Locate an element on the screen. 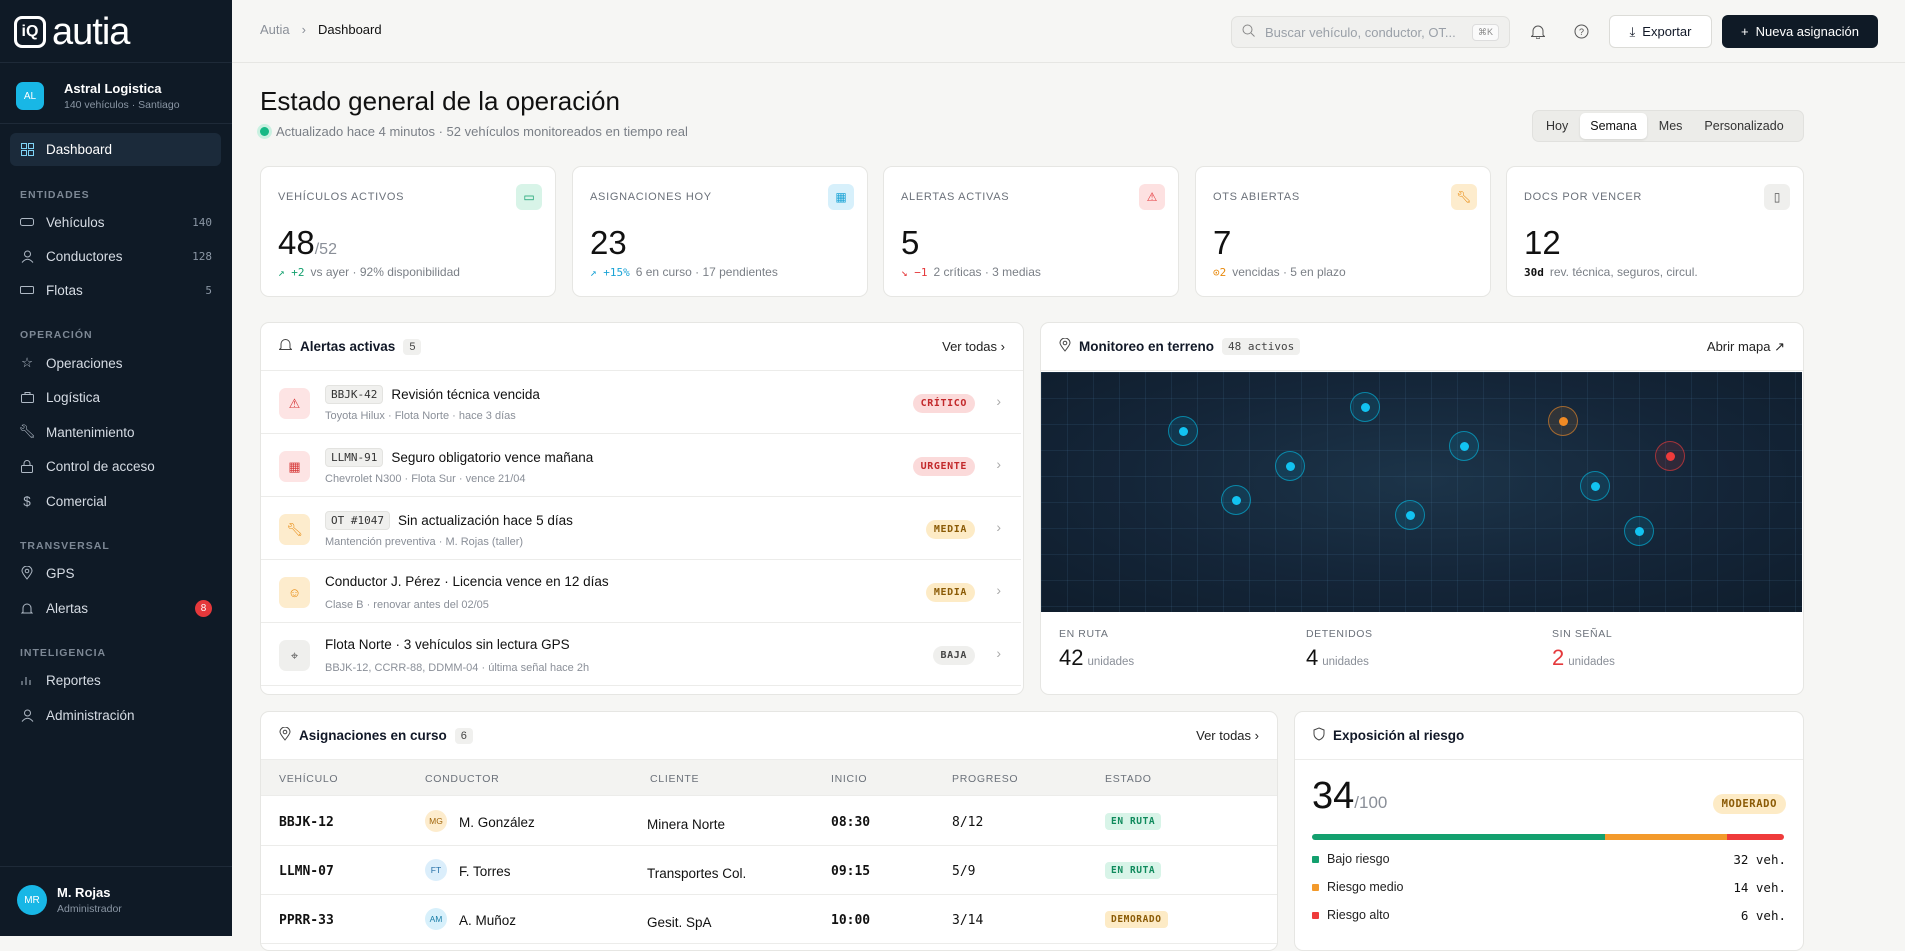  sidebar-item-gps: GPS is located at coordinates (116, 573).